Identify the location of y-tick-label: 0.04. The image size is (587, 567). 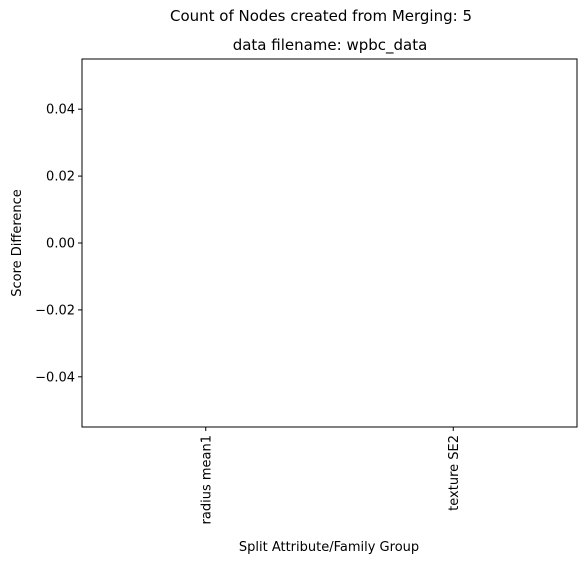
(60, 110).